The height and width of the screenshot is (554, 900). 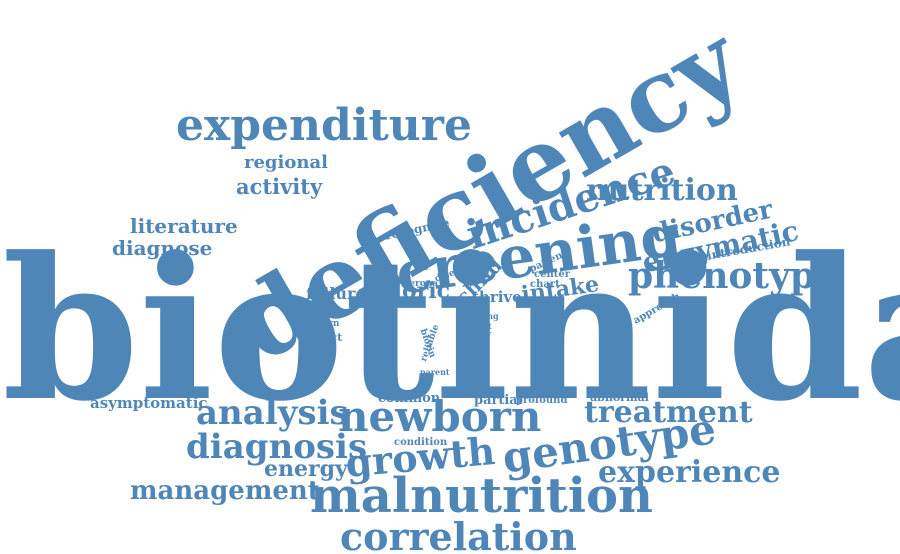 I want to click on word-diagnose: diagnose, so click(x=162, y=248).